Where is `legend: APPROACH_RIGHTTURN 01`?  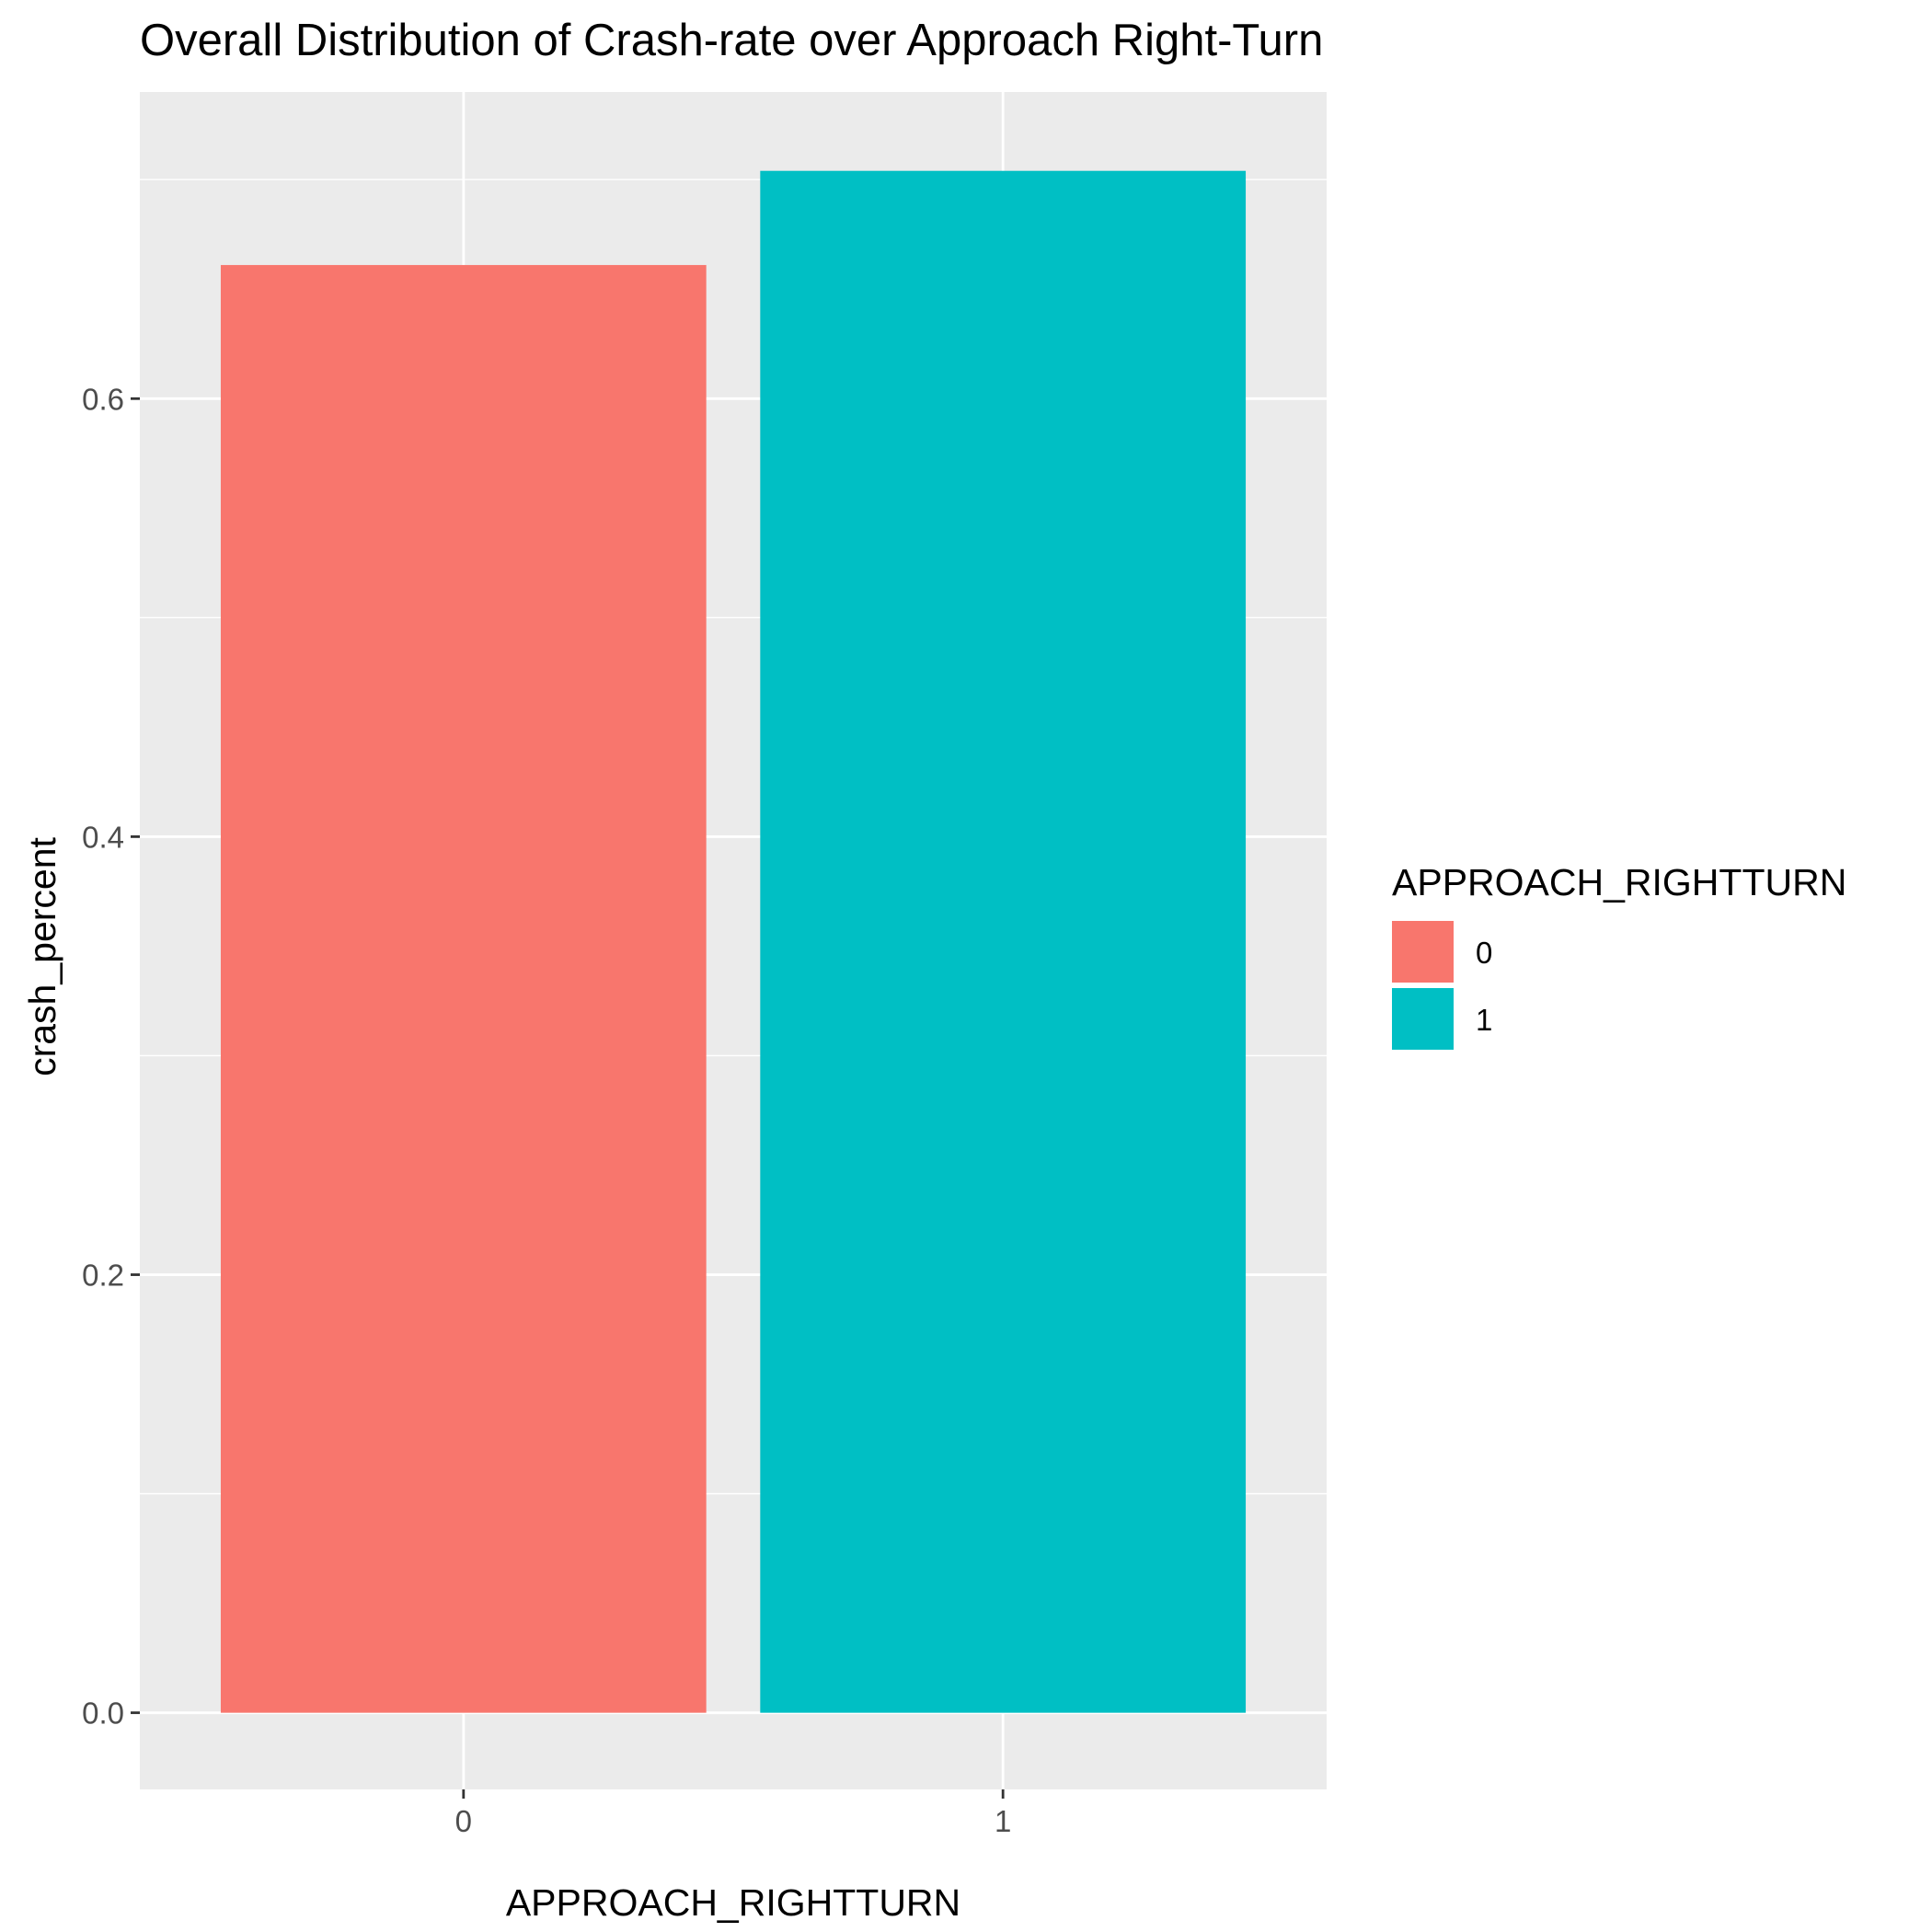
legend: APPROACH_RIGHTTURN 01 is located at coordinates (1619, 955).